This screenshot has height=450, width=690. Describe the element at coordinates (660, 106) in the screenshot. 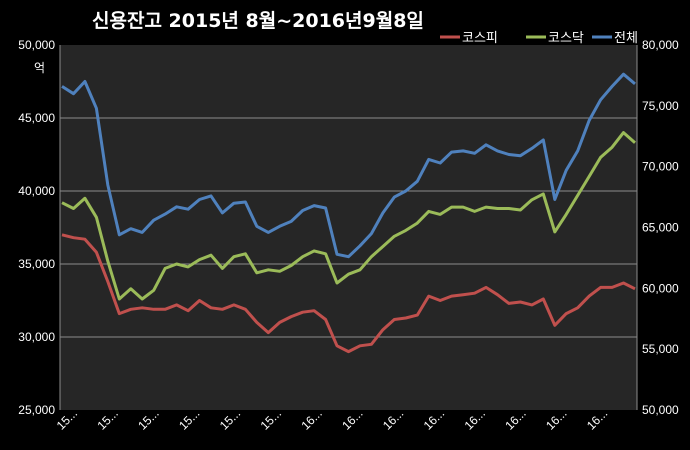

I see `y-right-tick-label: 75,000` at that location.